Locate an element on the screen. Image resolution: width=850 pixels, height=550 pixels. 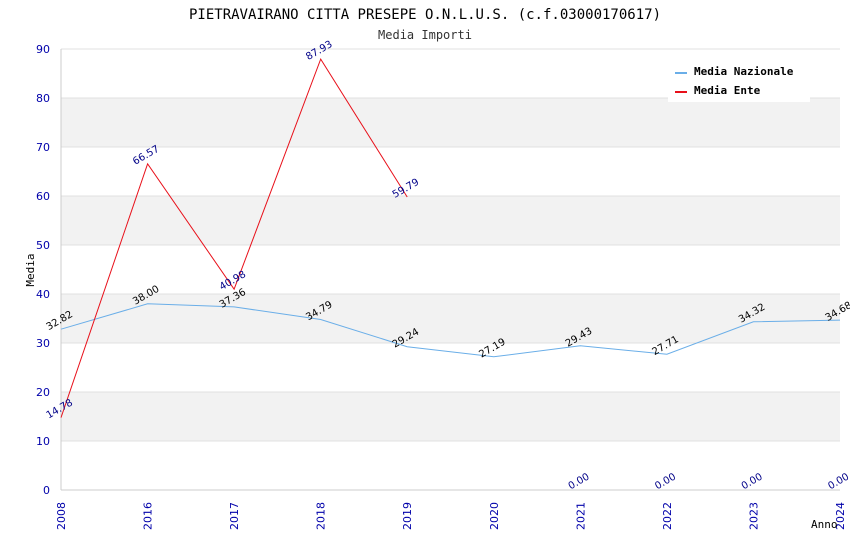
y-tick-labels: 0 10 20 30 40 50 60 70 80 90 is located at coordinates (43, 270).